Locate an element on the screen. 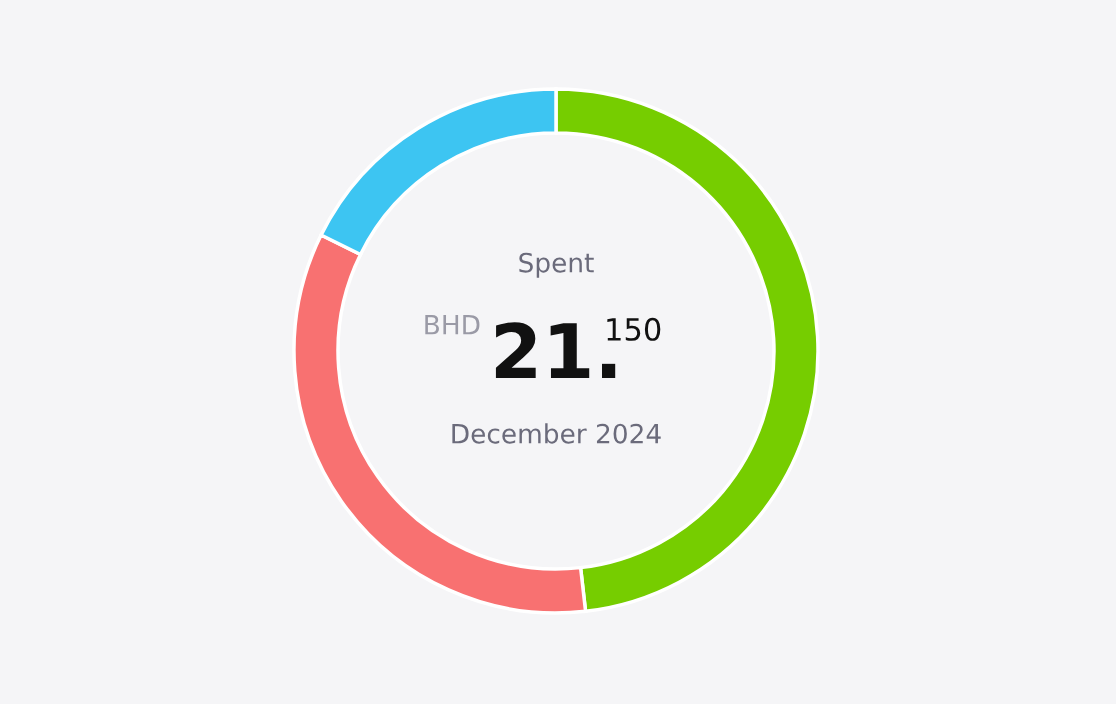 The height and width of the screenshot is (704, 1116). text: December 2024 is located at coordinates (556, 433).